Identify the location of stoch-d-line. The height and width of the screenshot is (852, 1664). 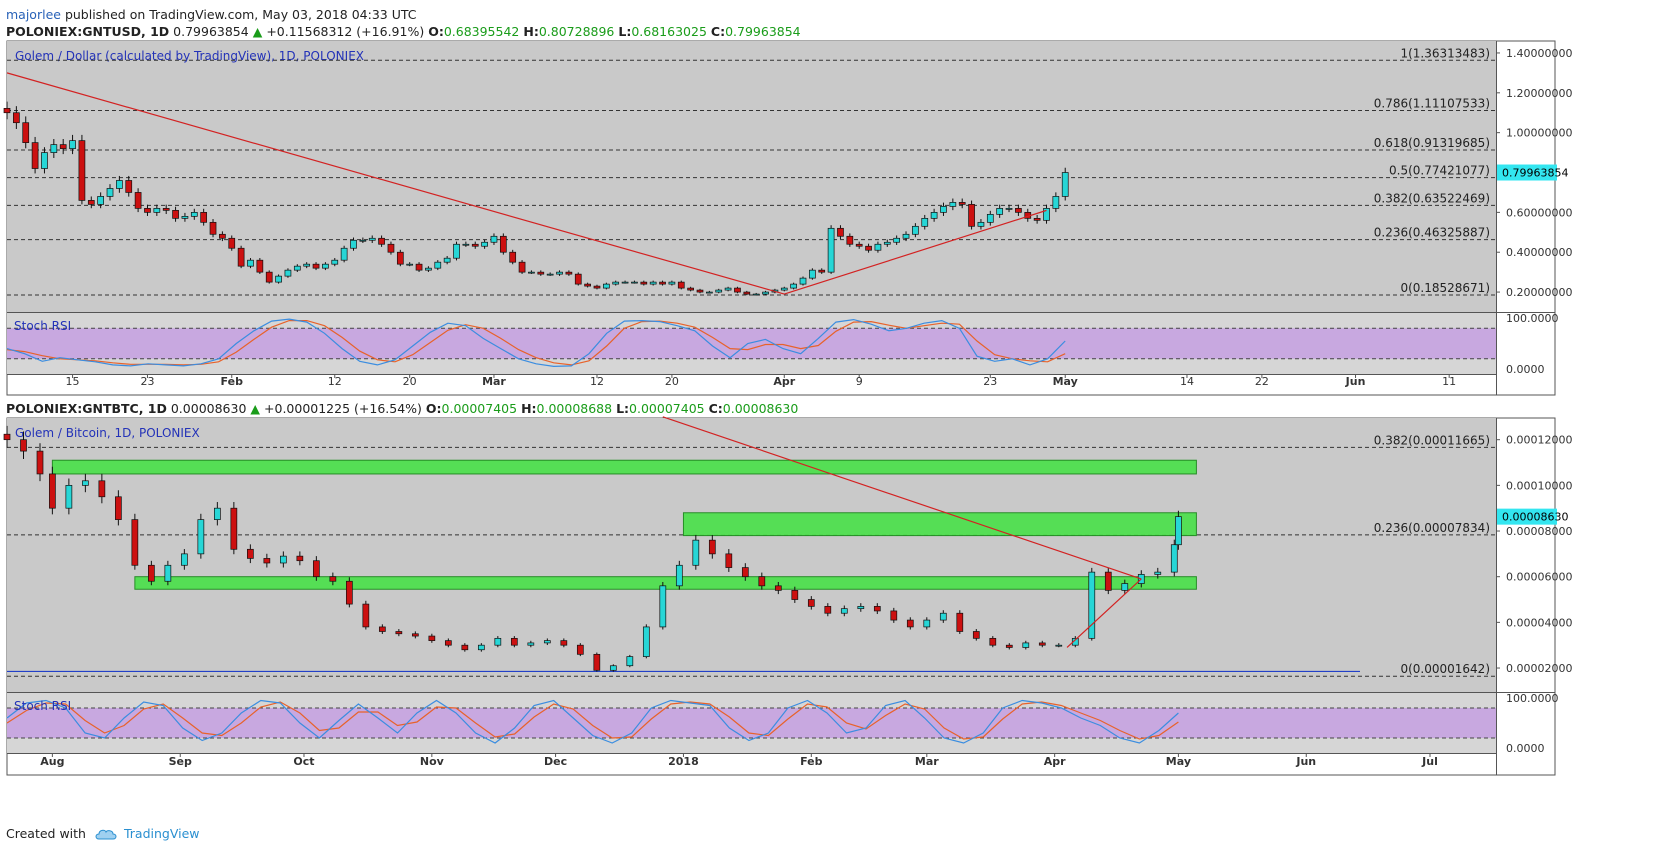
(536, 343).